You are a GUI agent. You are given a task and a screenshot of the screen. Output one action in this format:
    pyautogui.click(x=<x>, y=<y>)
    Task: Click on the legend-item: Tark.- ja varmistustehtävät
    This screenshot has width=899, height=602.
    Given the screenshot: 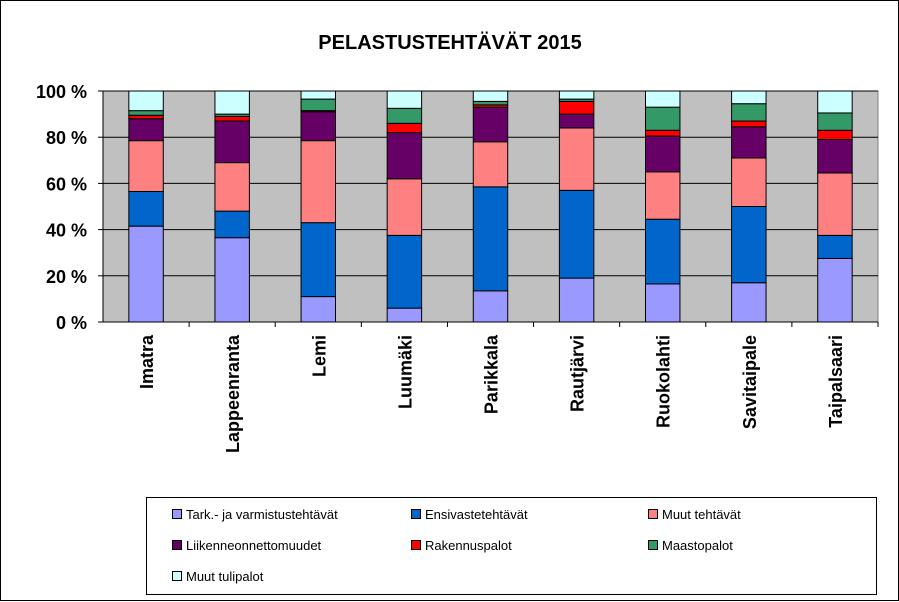 What is the action you would take?
    pyautogui.click(x=255, y=514)
    